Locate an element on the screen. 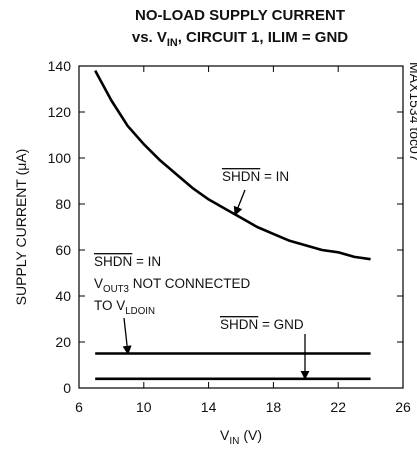 This screenshot has width=417, height=454. text-part: vs. V is located at coordinates (149, 37).